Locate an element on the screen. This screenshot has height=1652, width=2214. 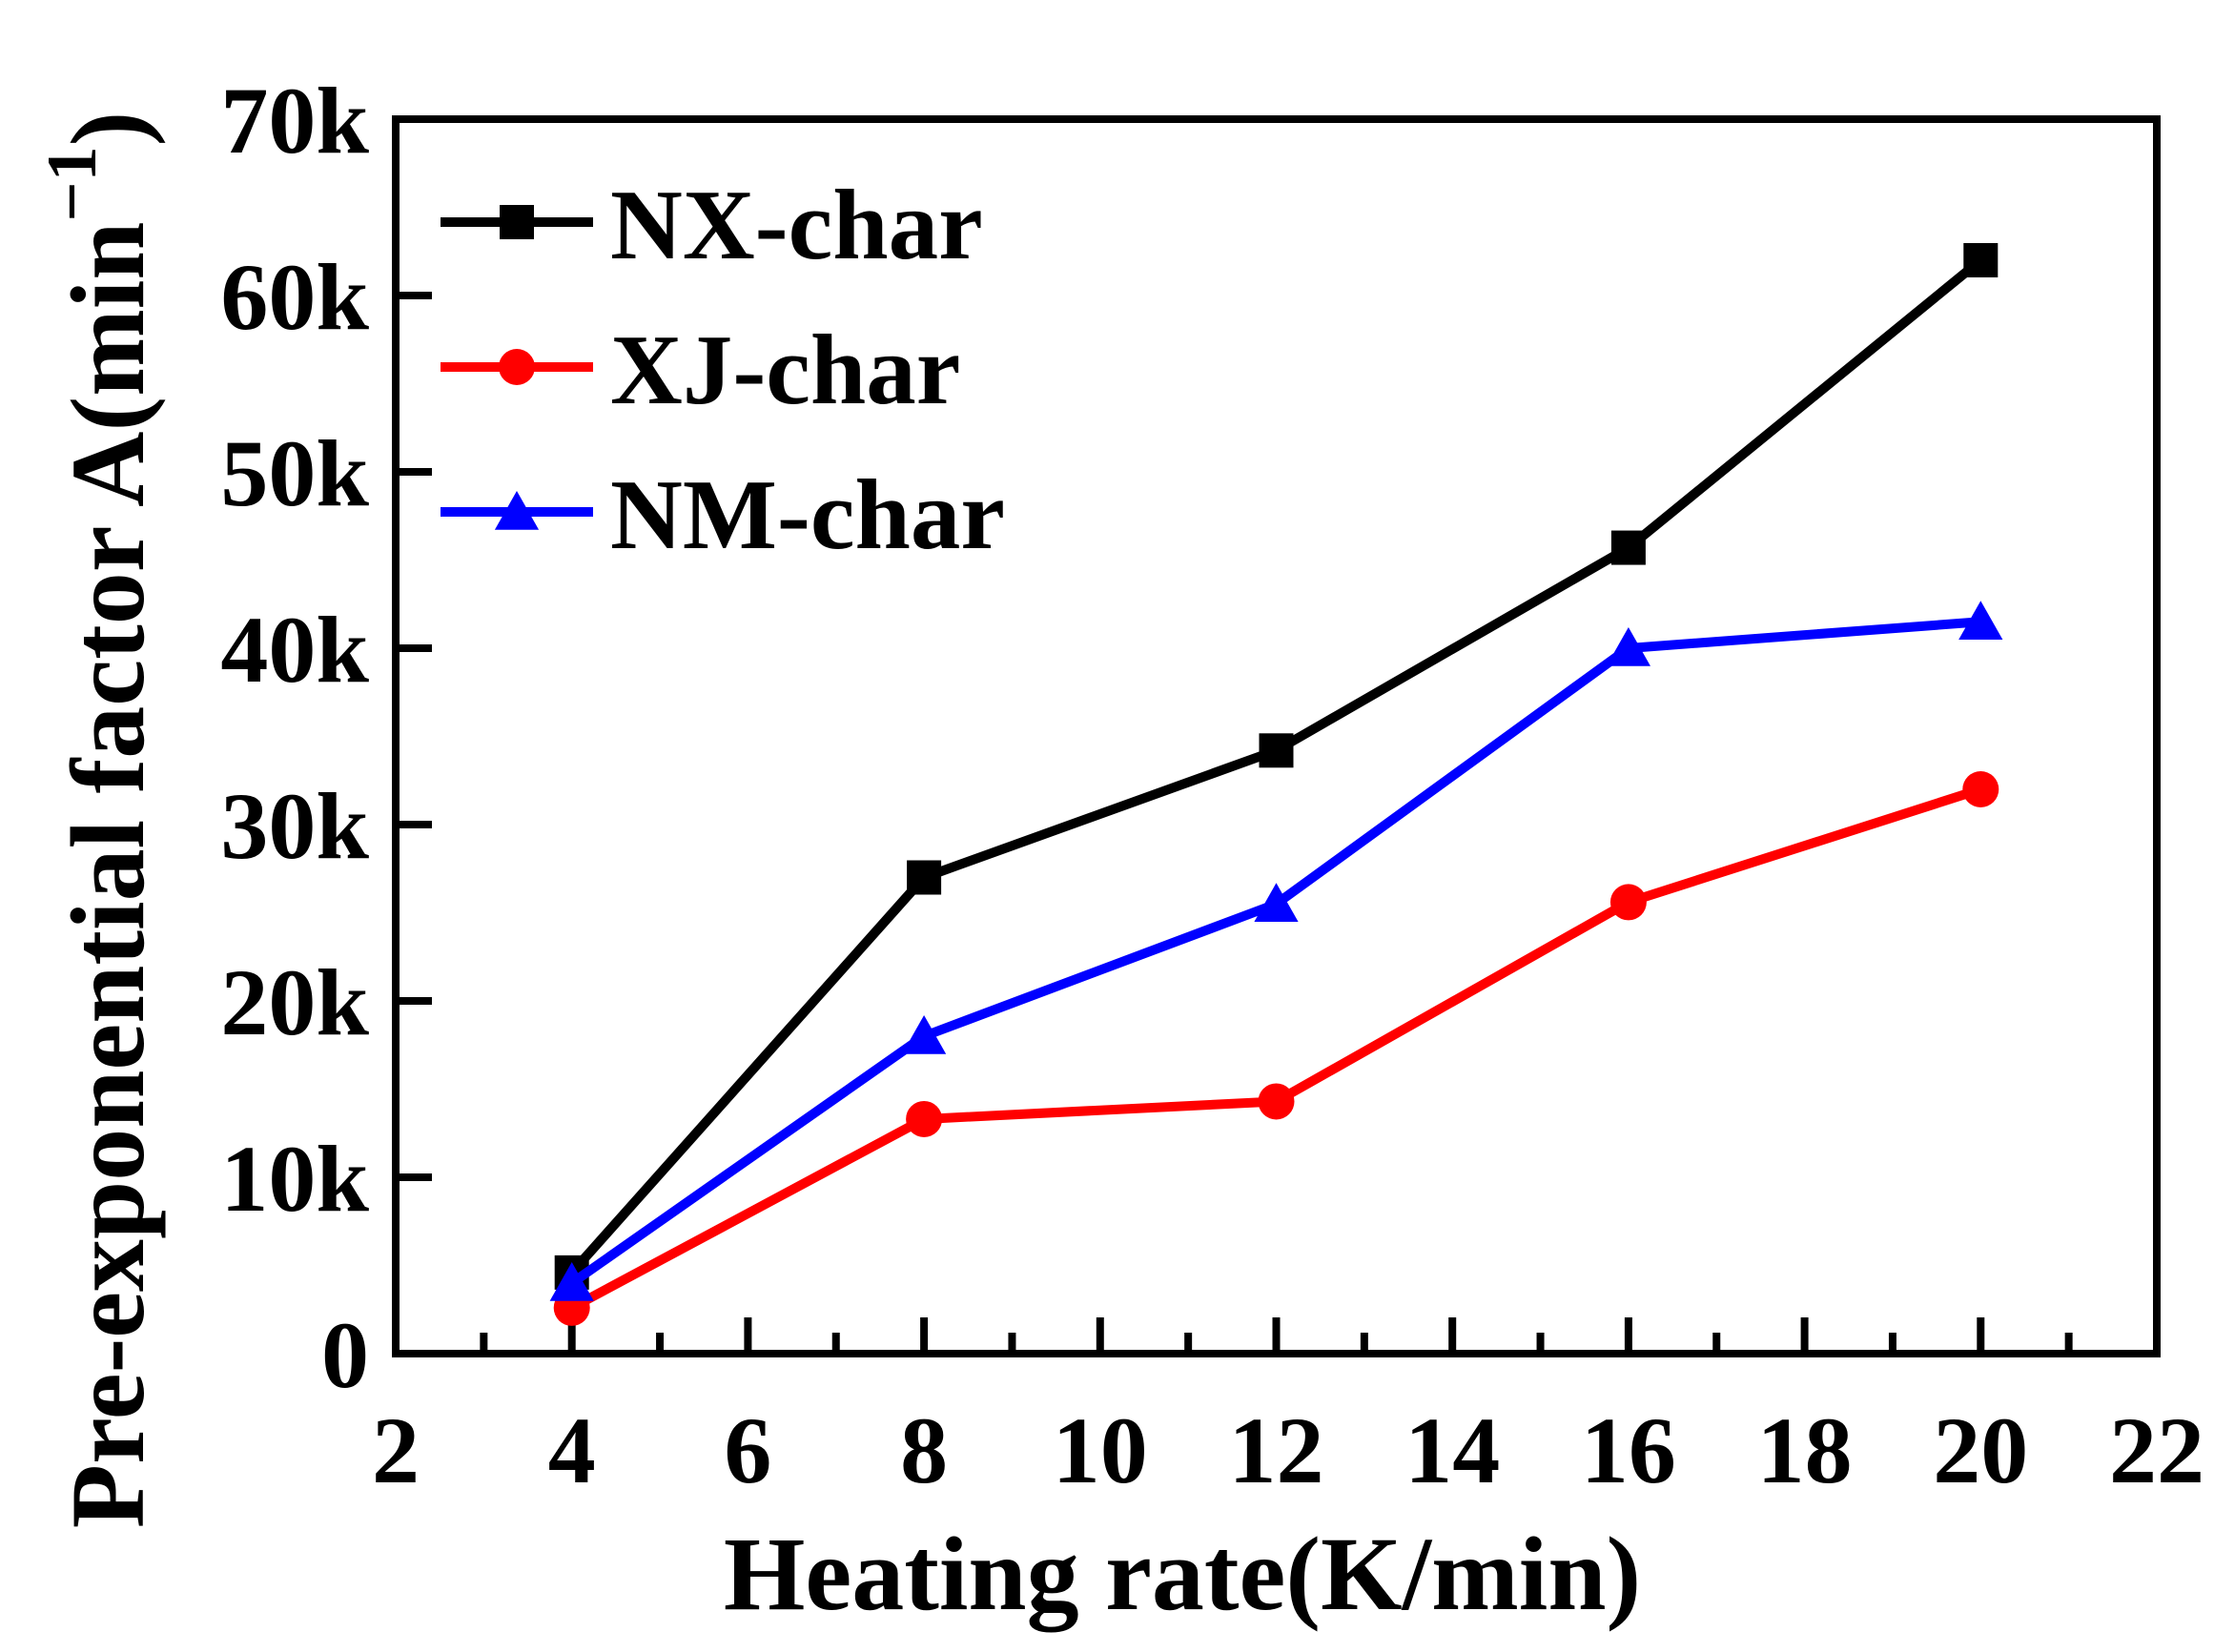
y-axis-label-main: Pre-exponential factor A(min is located at coordinates (108, 875).